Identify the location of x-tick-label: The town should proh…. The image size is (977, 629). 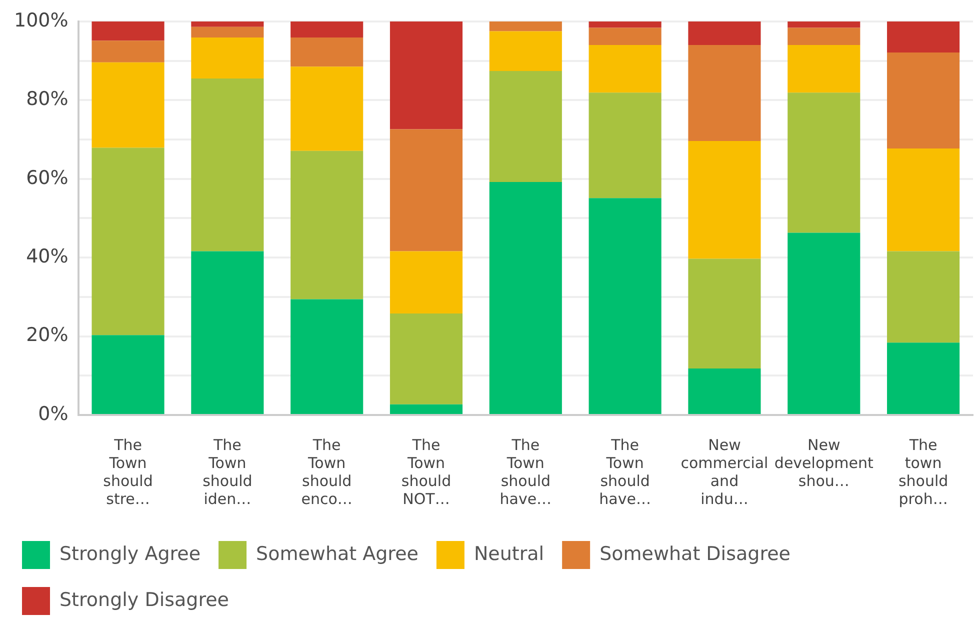
(923, 472).